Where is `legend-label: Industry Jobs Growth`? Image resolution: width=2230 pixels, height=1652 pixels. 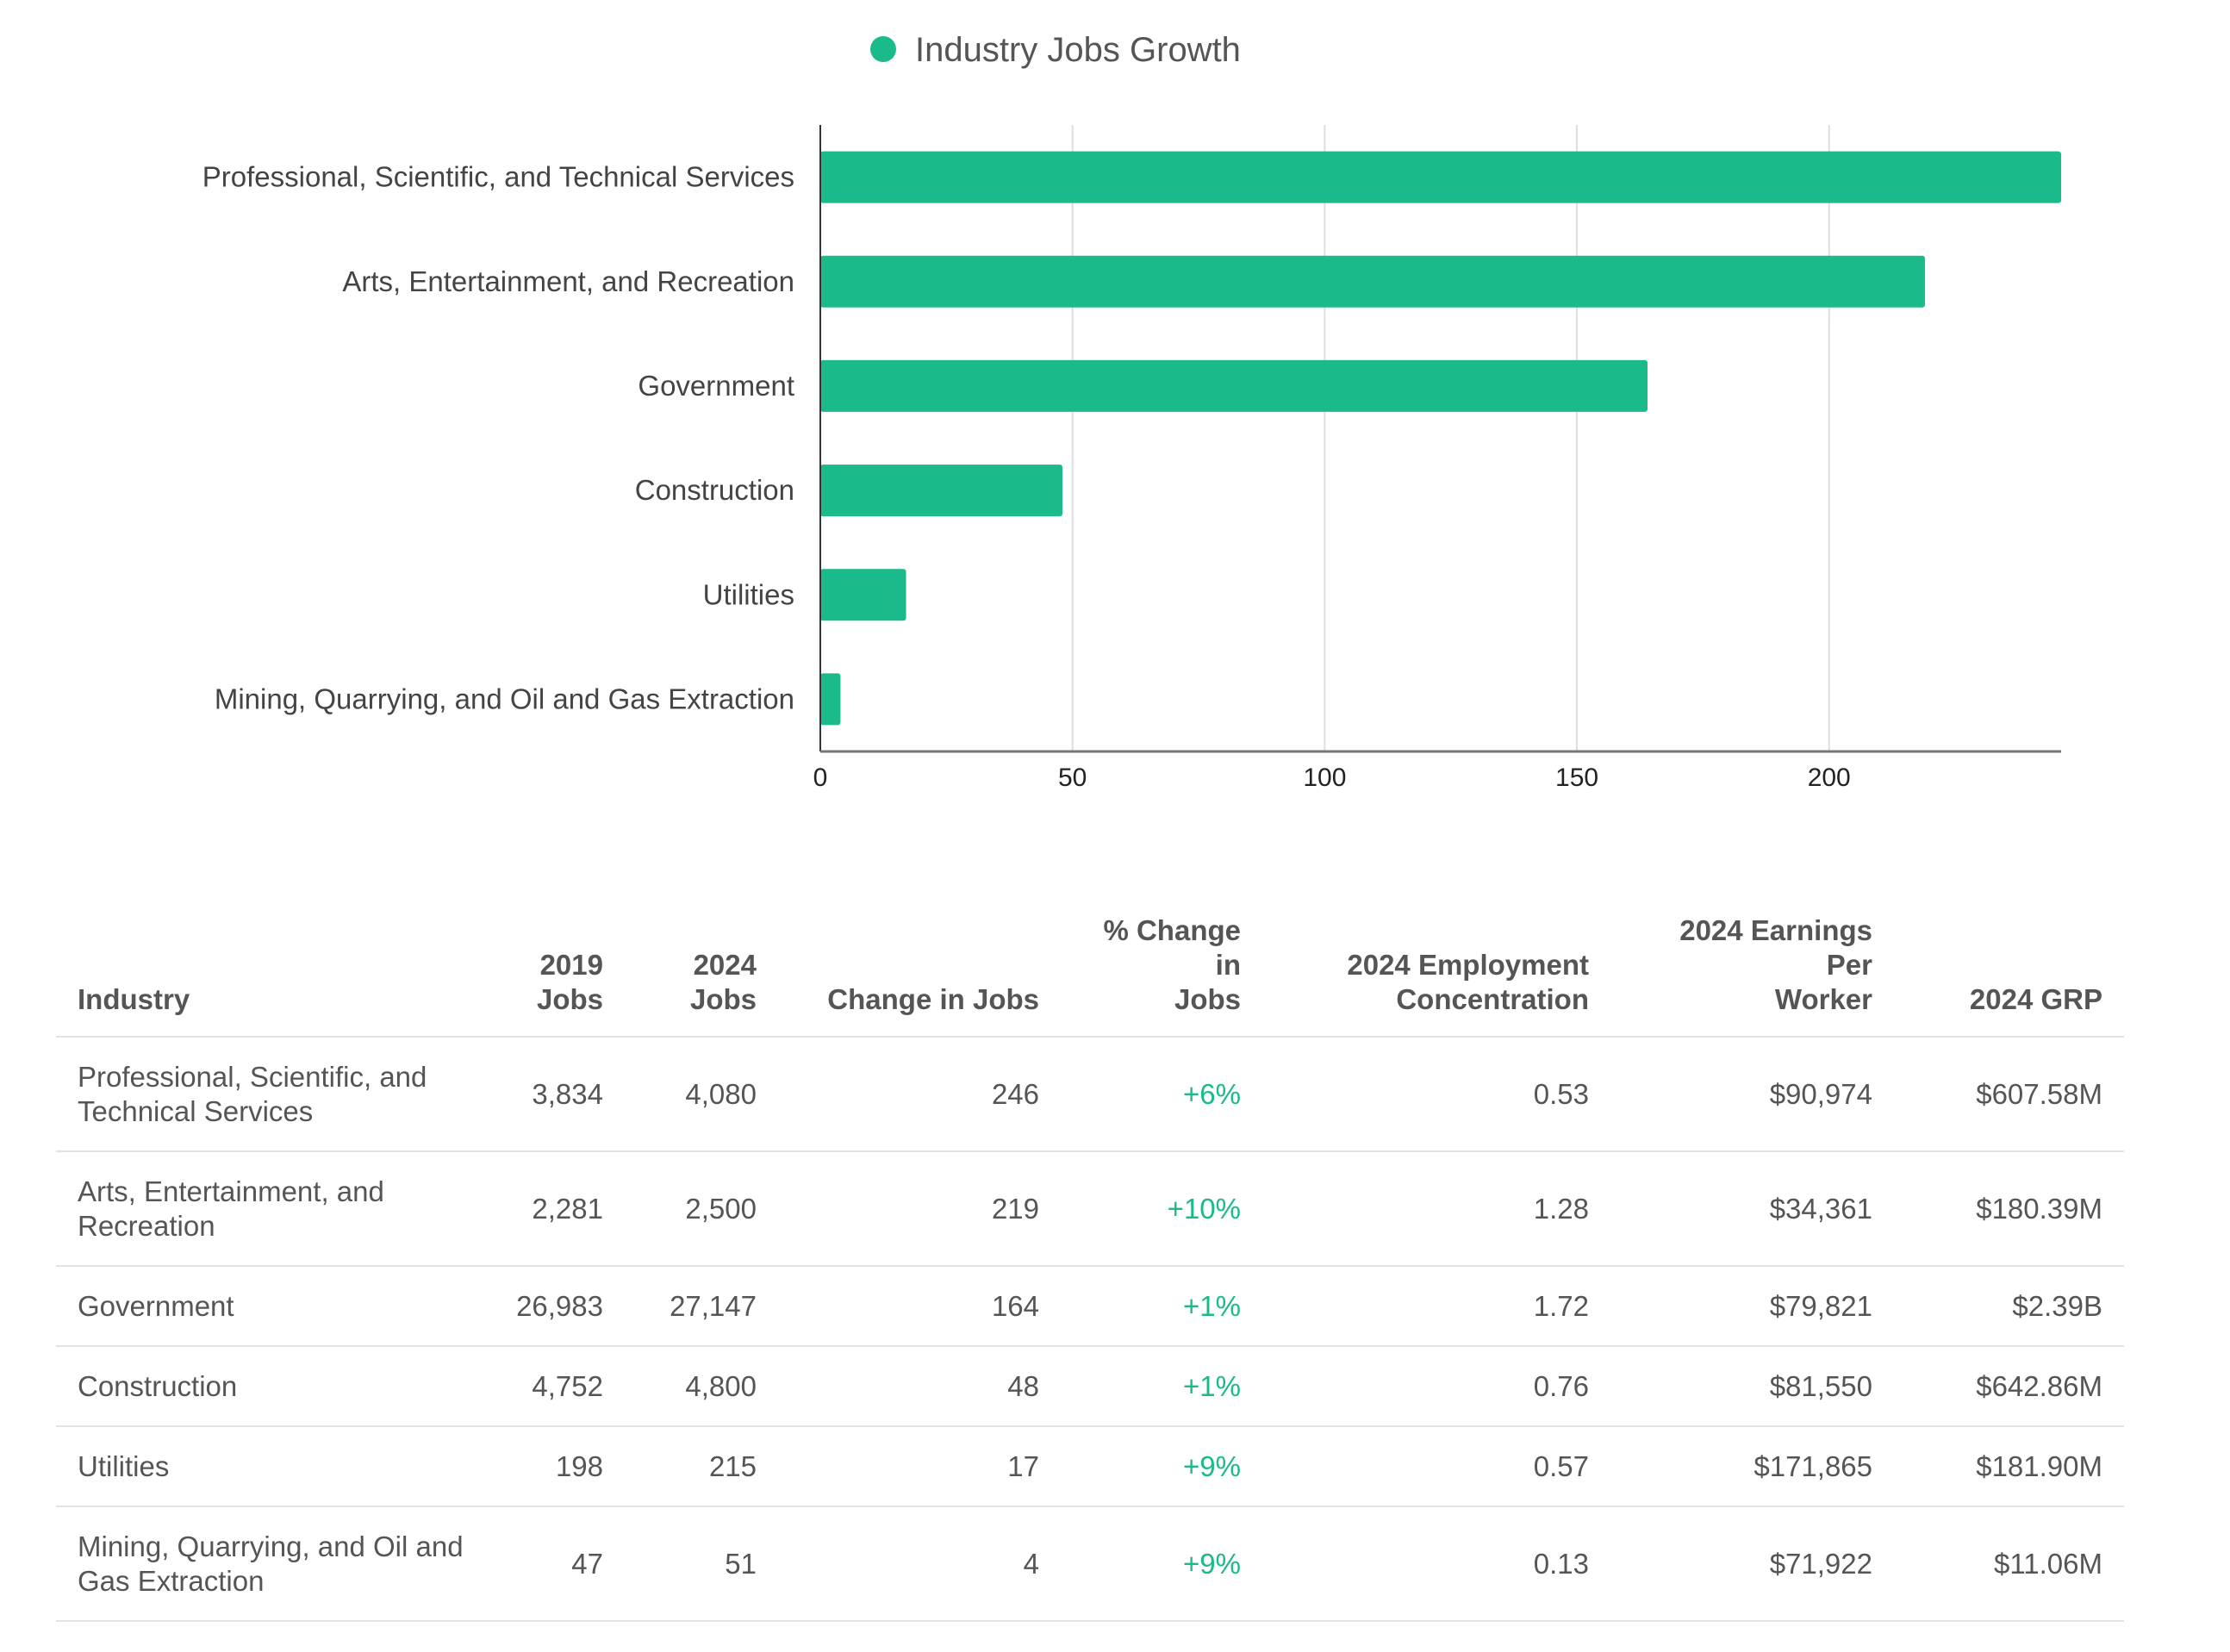 legend-label: Industry Jobs Growth is located at coordinates (1078, 50).